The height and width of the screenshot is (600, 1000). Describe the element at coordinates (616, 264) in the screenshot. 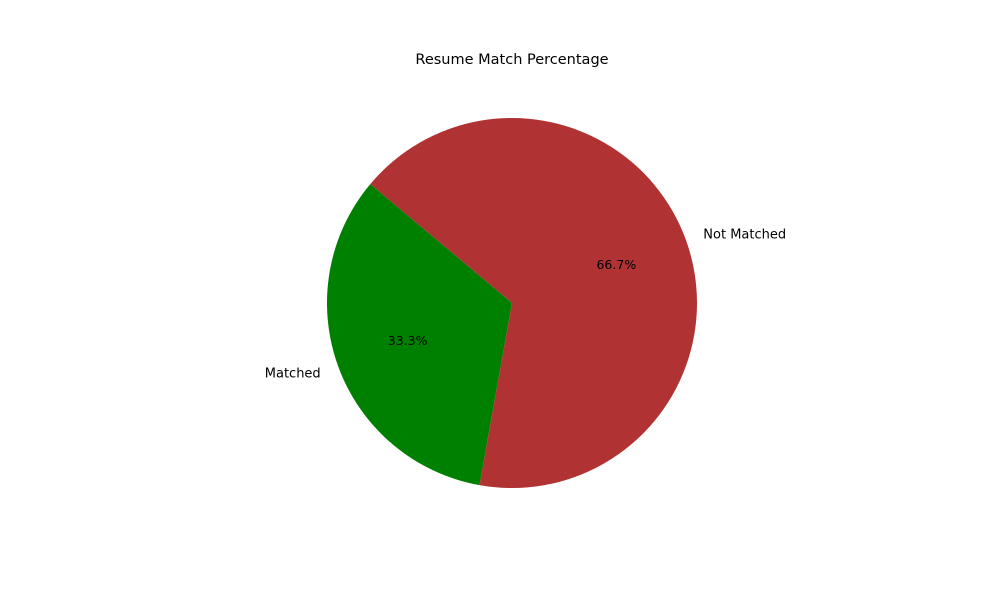

I see `slice-percent-label-1: 66.7%` at that location.